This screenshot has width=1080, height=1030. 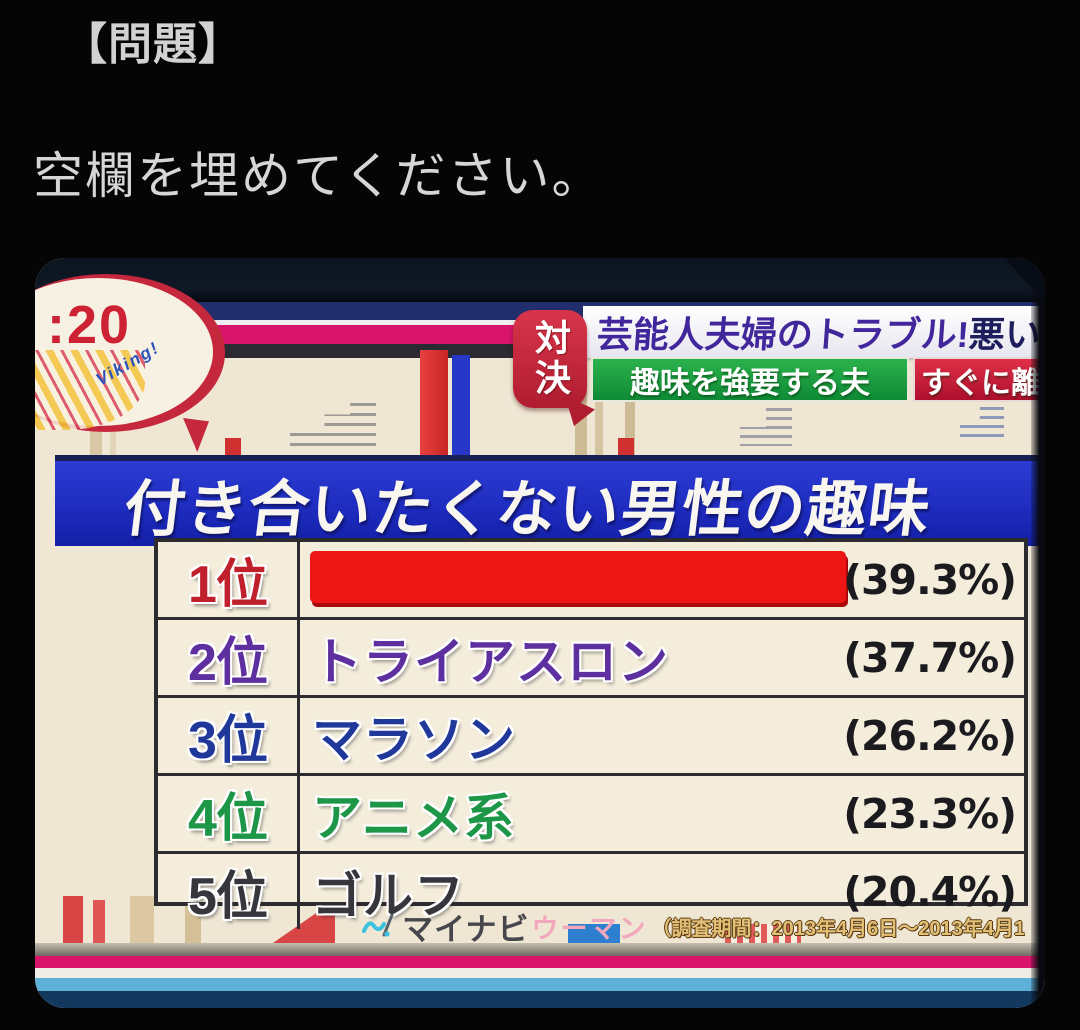 I want to click on ranking-title-text: 付き合いたくない男性の趣味, so click(x=527, y=509).